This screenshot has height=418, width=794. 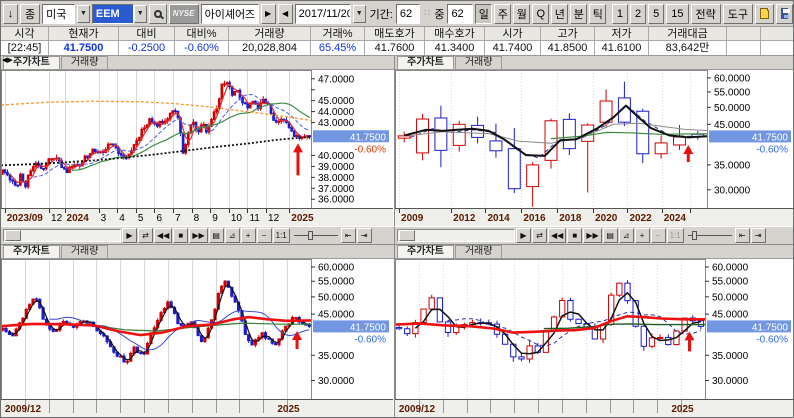 I want to click on date-value: 2017/11/20, so click(x=322, y=13).